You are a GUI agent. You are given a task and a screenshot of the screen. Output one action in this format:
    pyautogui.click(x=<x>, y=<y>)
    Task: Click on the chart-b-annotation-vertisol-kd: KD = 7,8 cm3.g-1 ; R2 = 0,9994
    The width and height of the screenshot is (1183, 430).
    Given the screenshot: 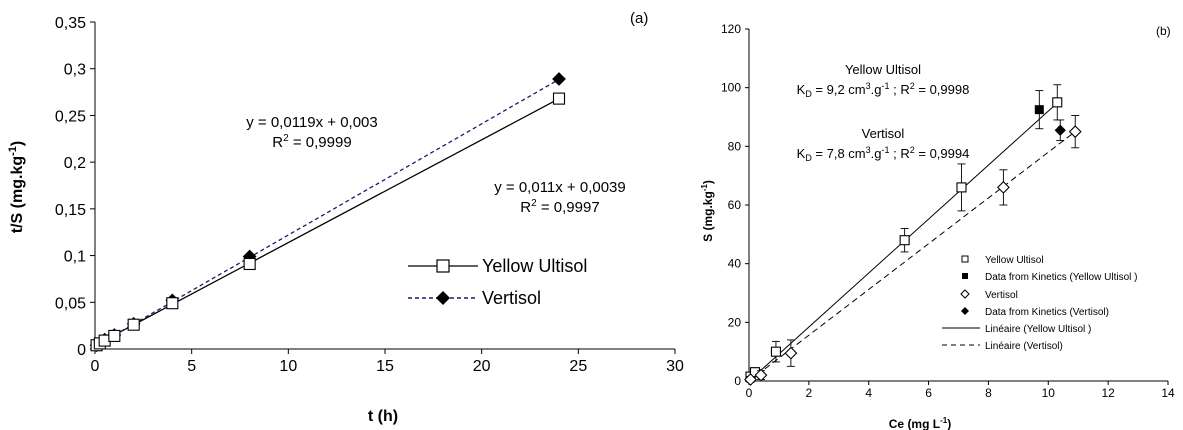 What is the action you would take?
    pyautogui.click(x=883, y=154)
    